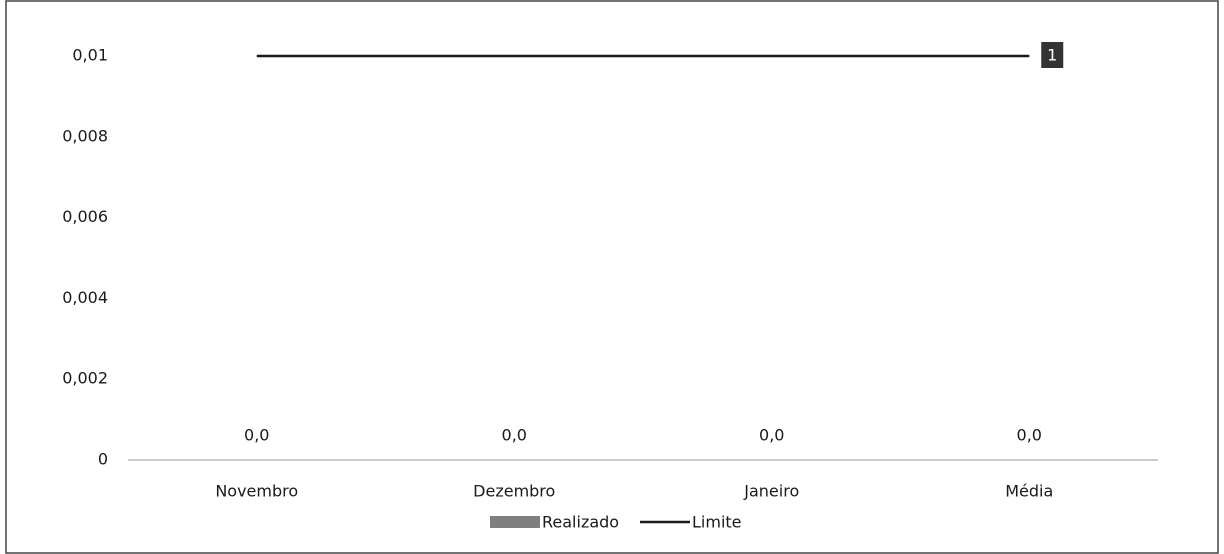 This screenshot has width=1224, height=554. What do you see at coordinates (85, 297) in the screenshot?
I see `y-tick-label: 0,004` at bounding box center [85, 297].